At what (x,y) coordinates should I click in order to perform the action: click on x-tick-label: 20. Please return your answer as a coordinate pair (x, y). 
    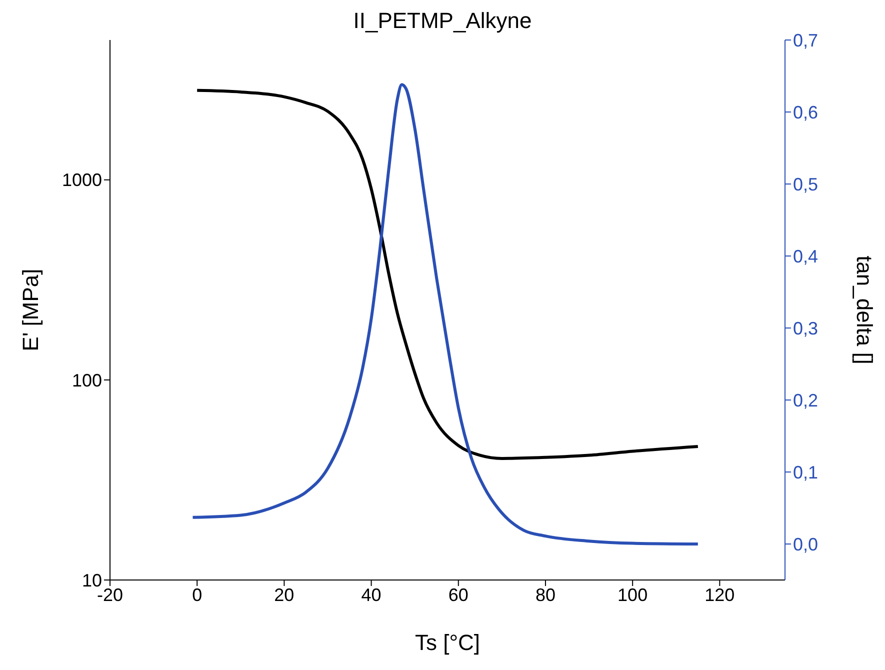
    Looking at the image, I should click on (284, 594).